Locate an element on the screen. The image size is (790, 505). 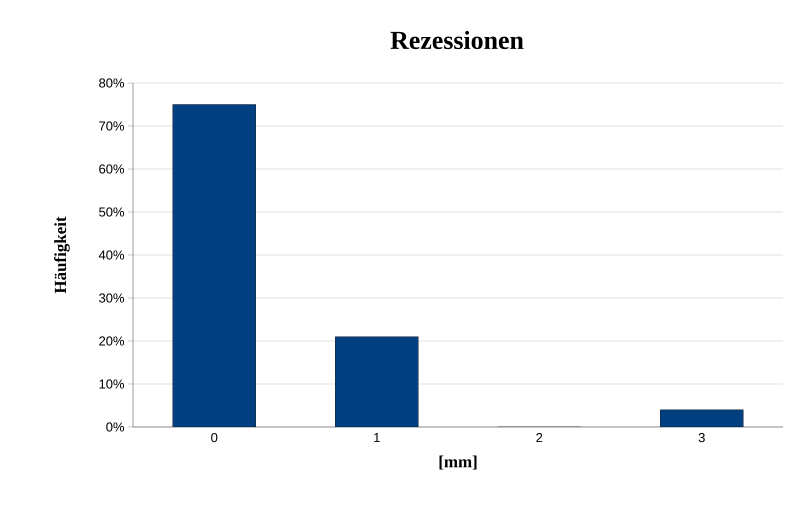
x-axis-title: [mm] is located at coordinates (458, 463).